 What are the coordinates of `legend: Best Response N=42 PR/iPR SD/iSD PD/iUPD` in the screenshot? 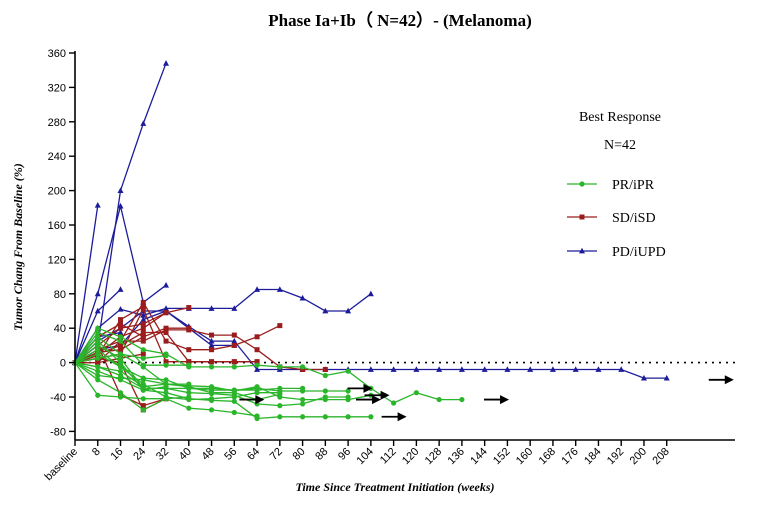 It's located at (616, 185).